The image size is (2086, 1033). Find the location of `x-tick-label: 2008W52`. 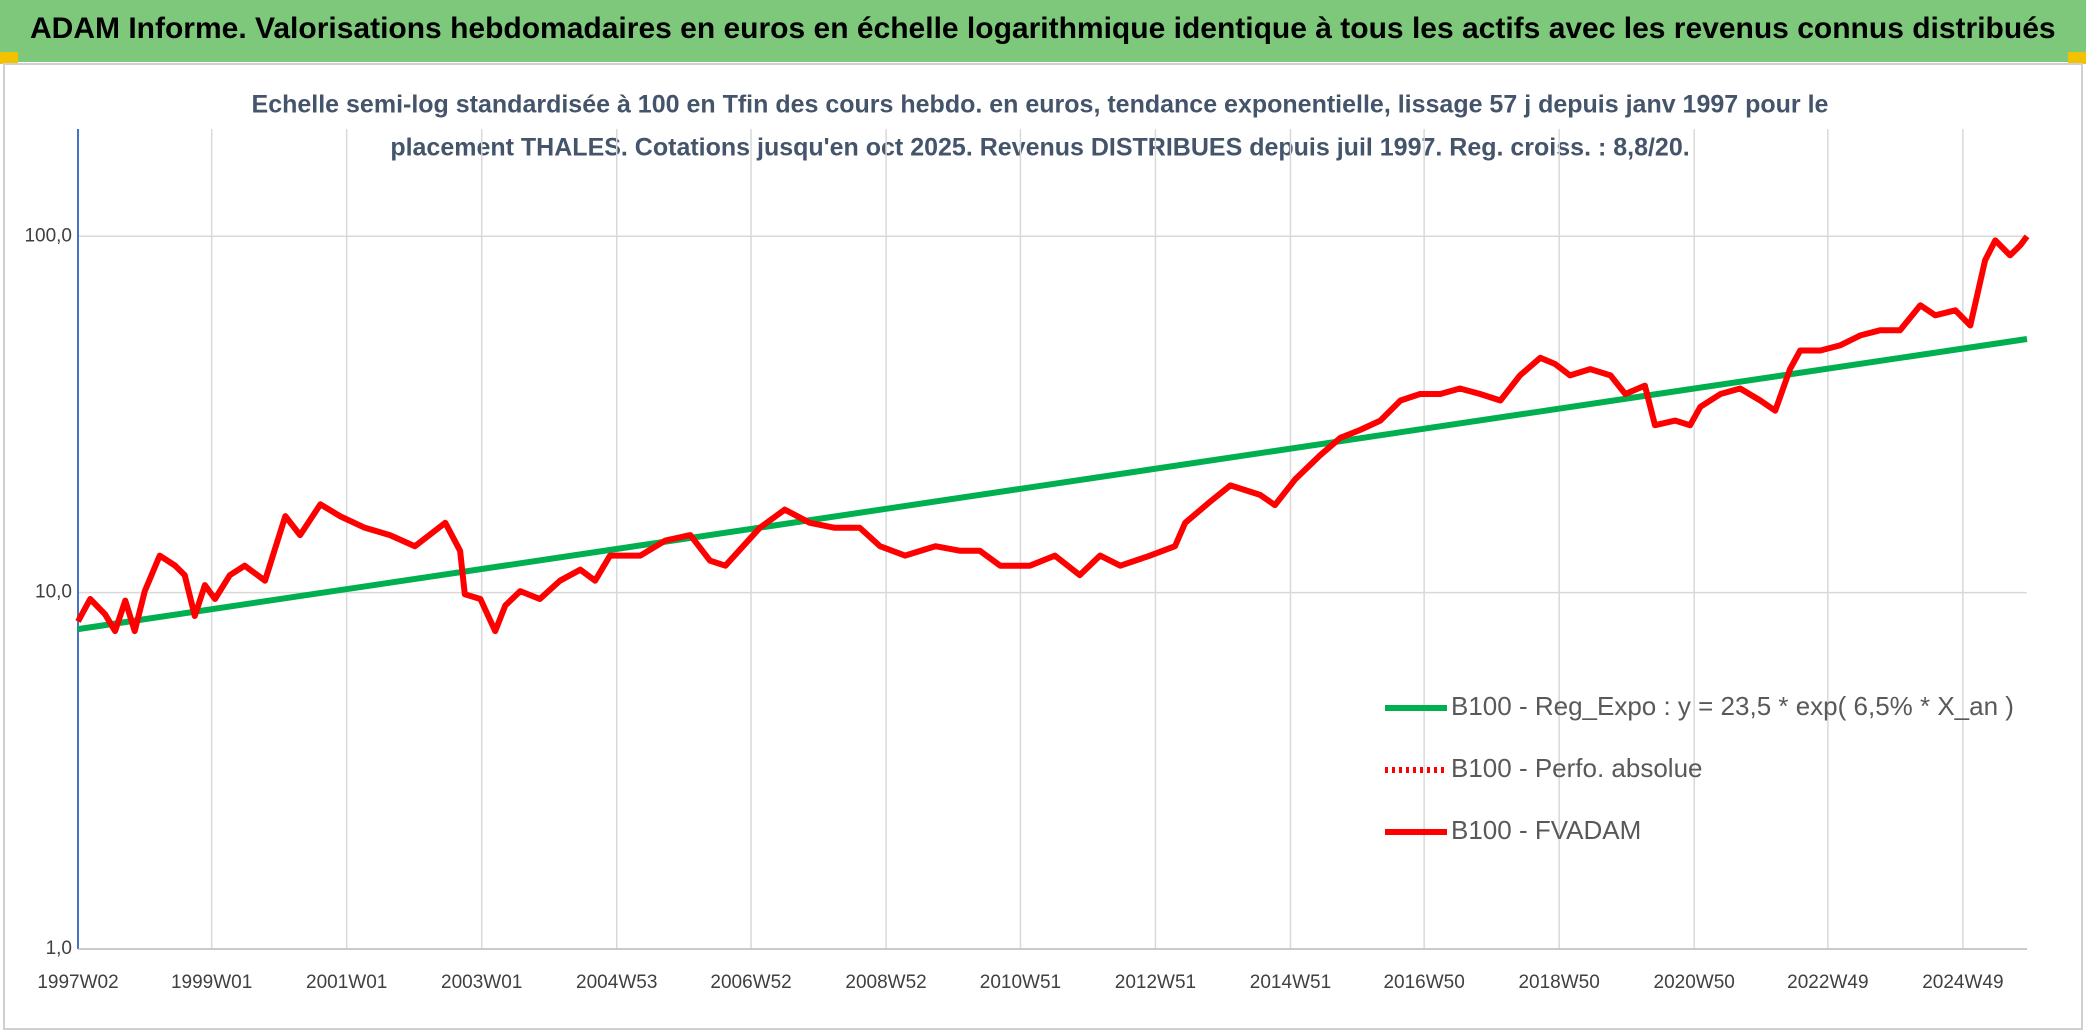

x-tick-label: 2008W52 is located at coordinates (885, 982).